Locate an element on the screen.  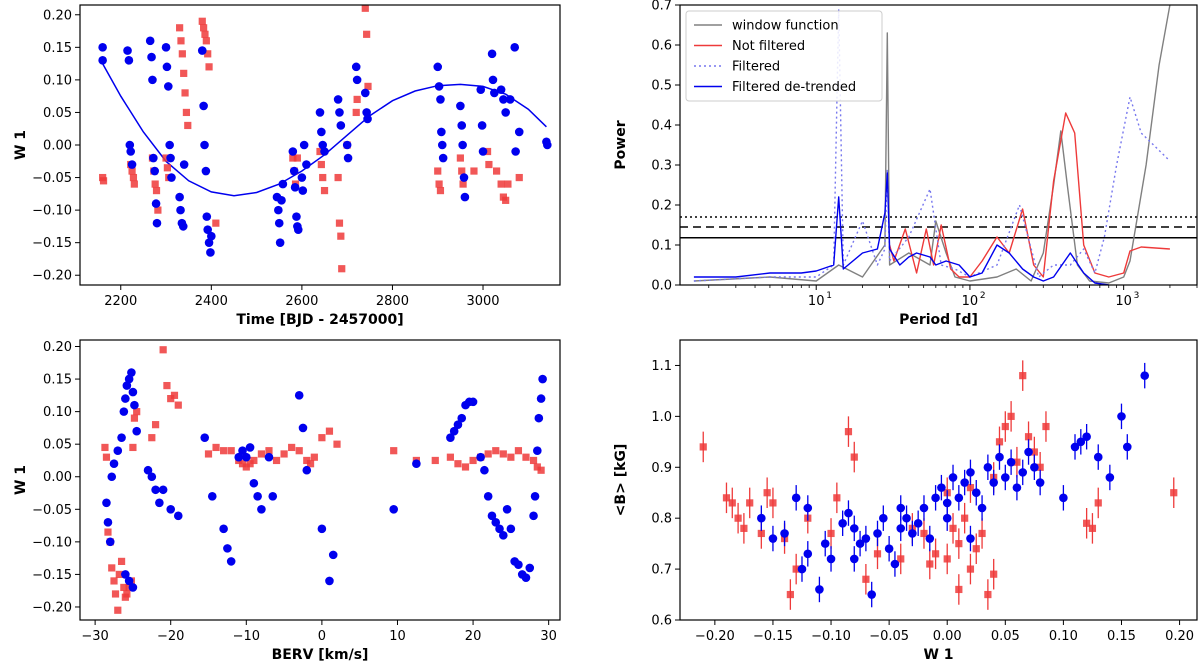
x-axis-label: Period [d] is located at coordinates (938, 320).